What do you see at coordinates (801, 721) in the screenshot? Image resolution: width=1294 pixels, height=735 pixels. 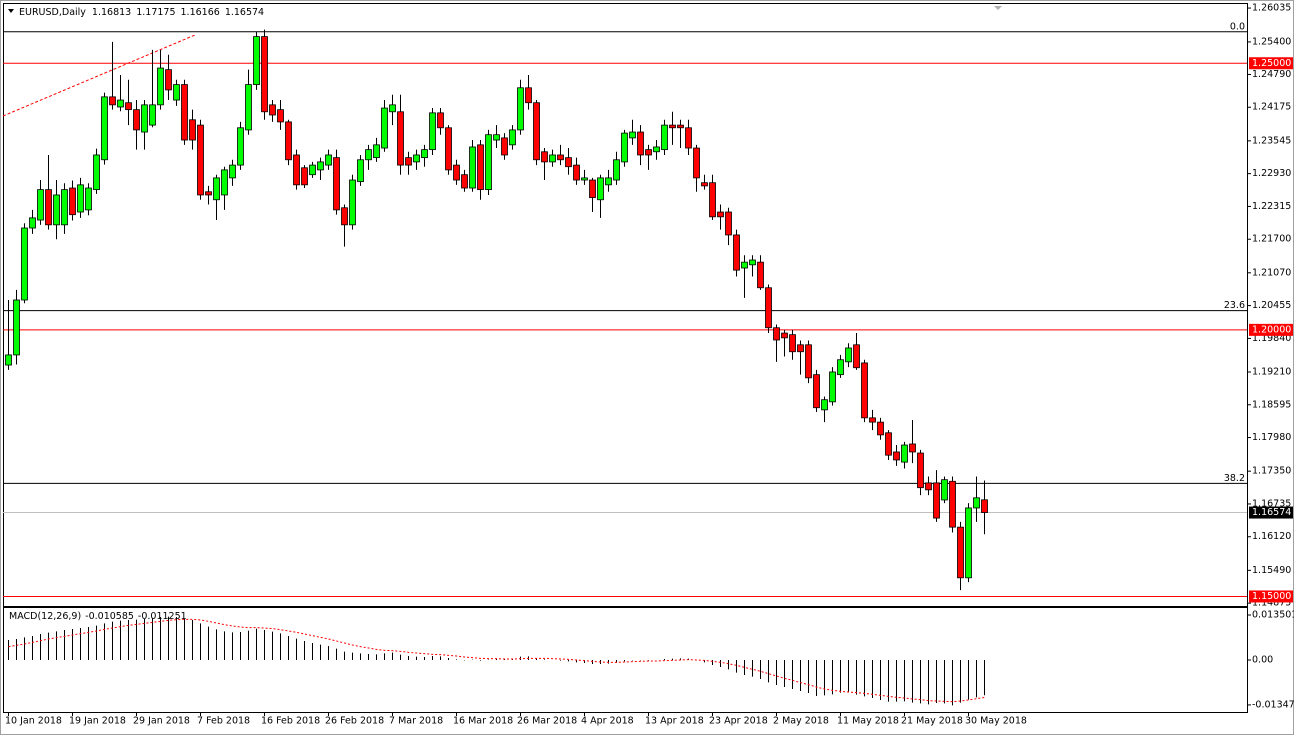 I see `x-tick-label: 2 May 2018` at bounding box center [801, 721].